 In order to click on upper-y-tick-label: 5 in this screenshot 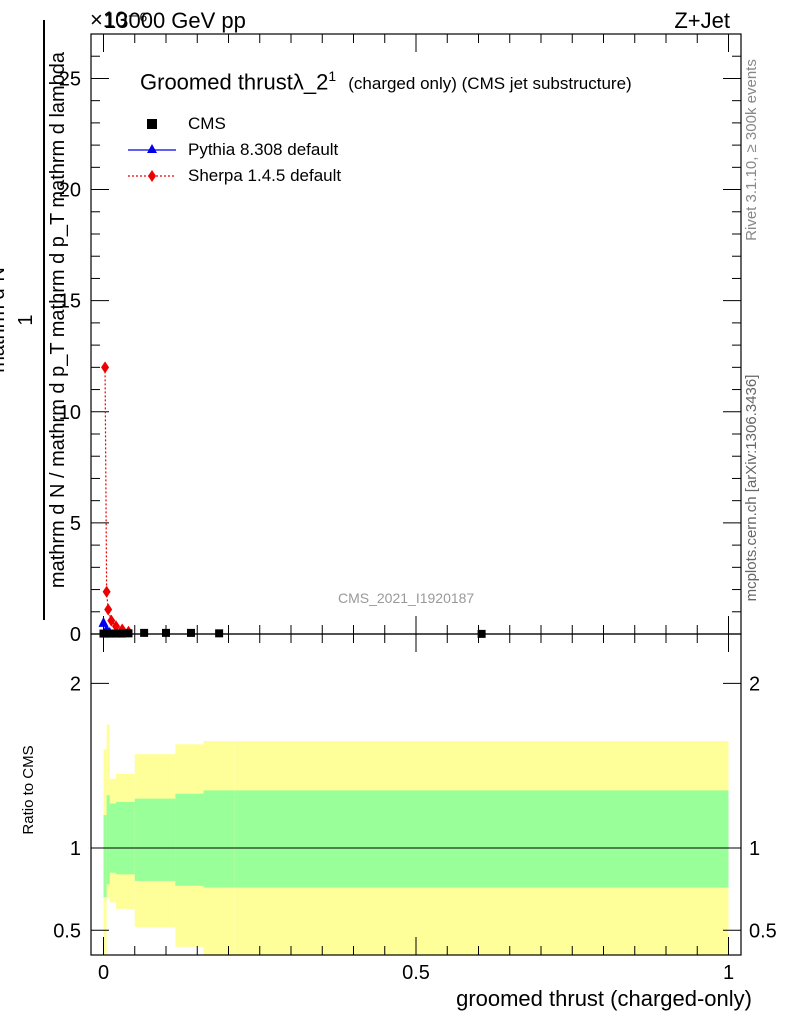, I will do `click(75, 524)`.